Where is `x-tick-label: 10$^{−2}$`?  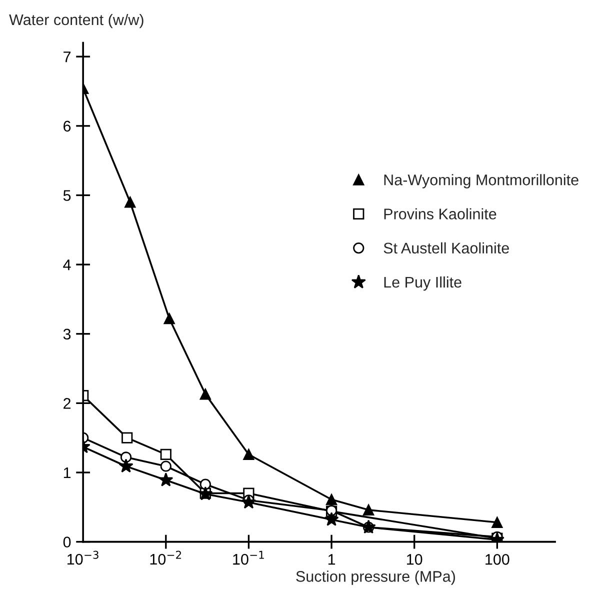
x-tick-label: 10$^{−2}$ is located at coordinates (165, 557).